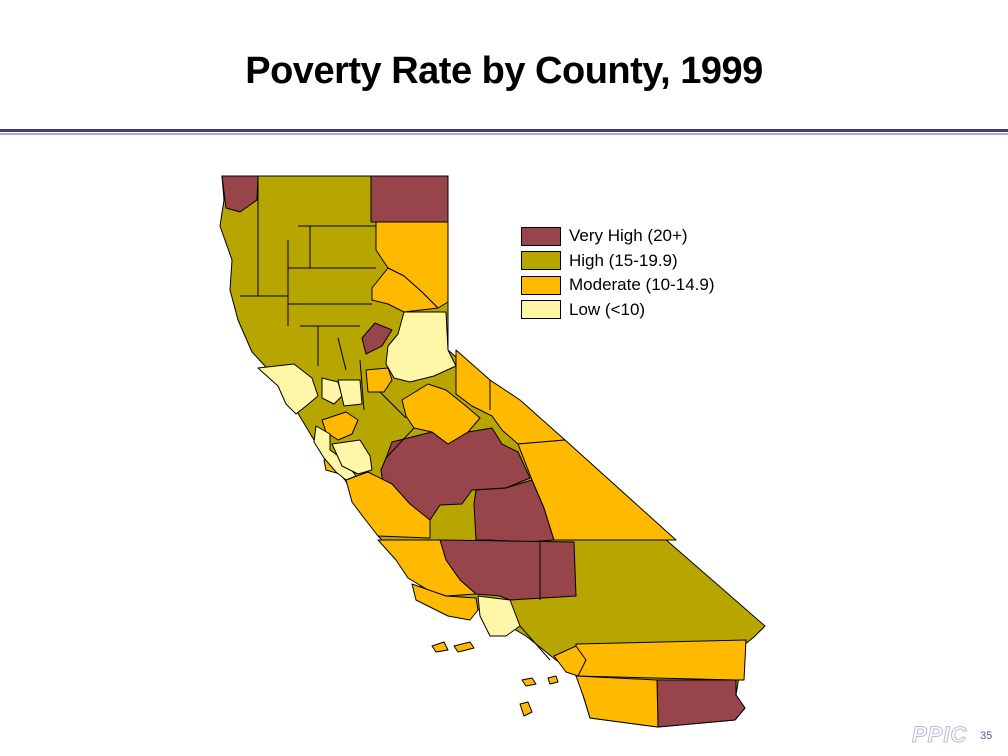 The height and width of the screenshot is (756, 1008). Describe the element at coordinates (504, 130) in the screenshot. I see `title-rule` at that location.